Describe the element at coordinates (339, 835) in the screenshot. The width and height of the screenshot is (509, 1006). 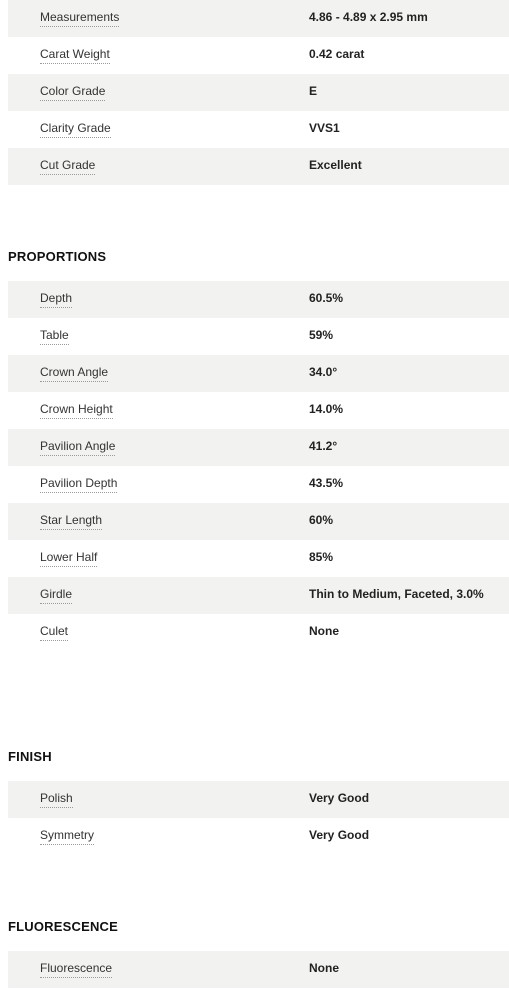
I see `spec-value-symmetry: Very Good` at that location.